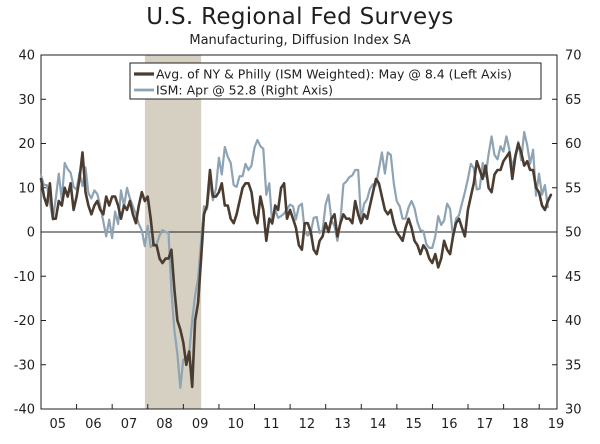 This screenshot has height=444, width=600. I want to click on right-tick-label: 35, so click(573, 365).